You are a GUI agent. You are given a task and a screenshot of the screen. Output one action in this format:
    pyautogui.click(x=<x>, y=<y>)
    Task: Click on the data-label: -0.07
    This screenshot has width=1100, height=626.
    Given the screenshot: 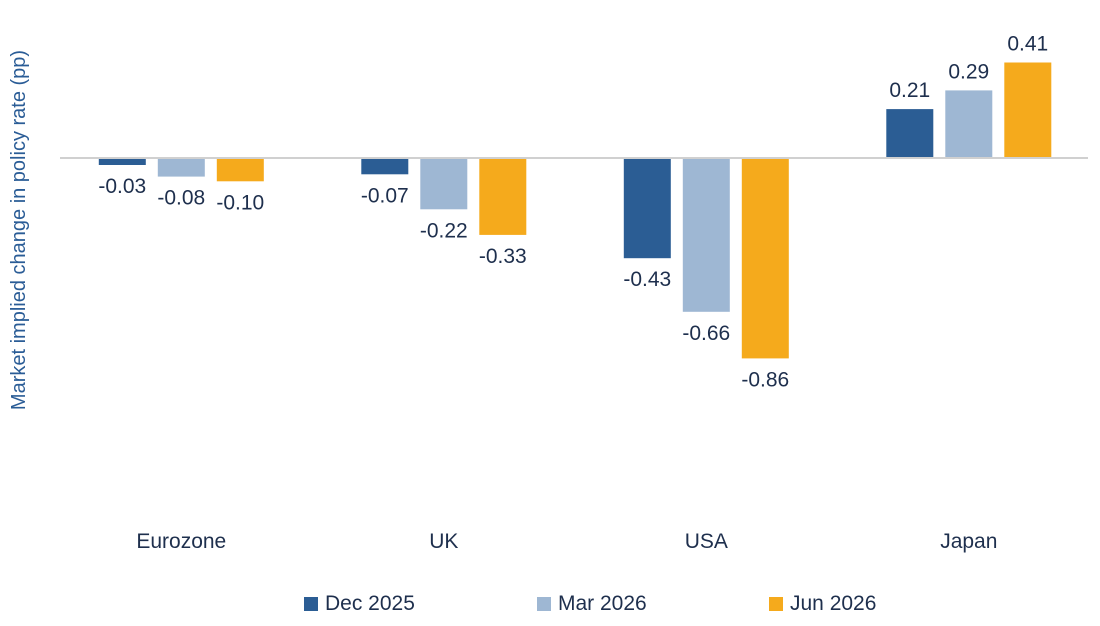 What is the action you would take?
    pyautogui.click(x=385, y=195)
    